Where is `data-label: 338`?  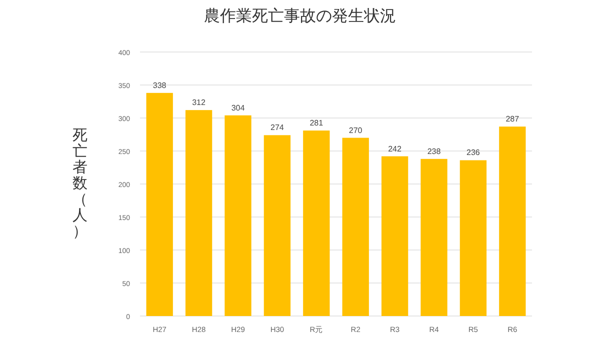
data-label: 338 is located at coordinates (159, 85).